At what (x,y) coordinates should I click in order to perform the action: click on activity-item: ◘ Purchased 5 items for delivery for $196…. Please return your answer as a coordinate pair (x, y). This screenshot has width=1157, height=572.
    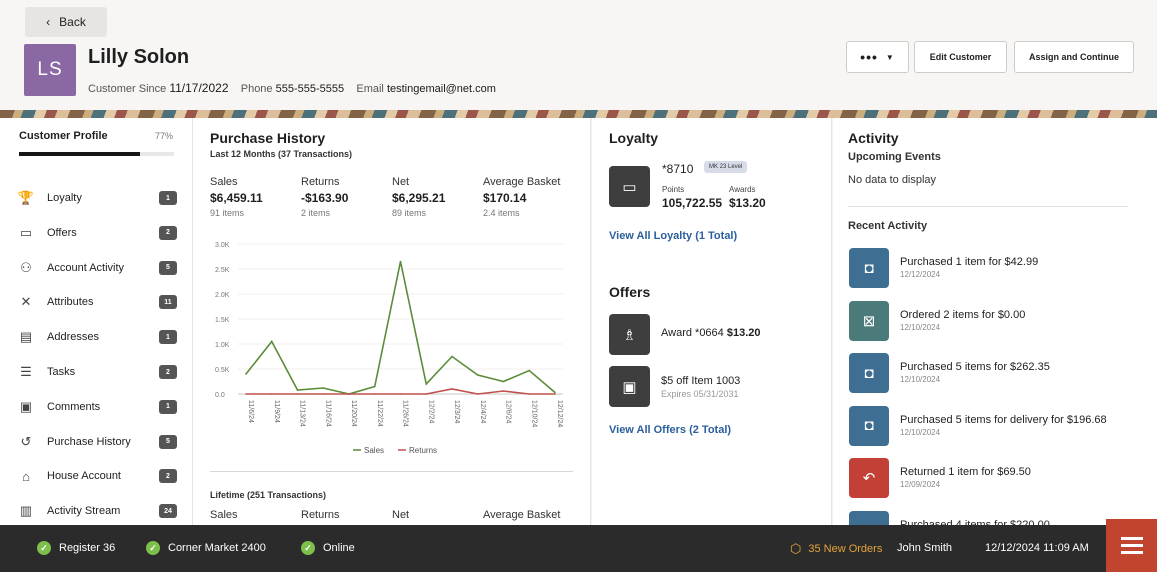
    Looking at the image, I should click on (994, 426).